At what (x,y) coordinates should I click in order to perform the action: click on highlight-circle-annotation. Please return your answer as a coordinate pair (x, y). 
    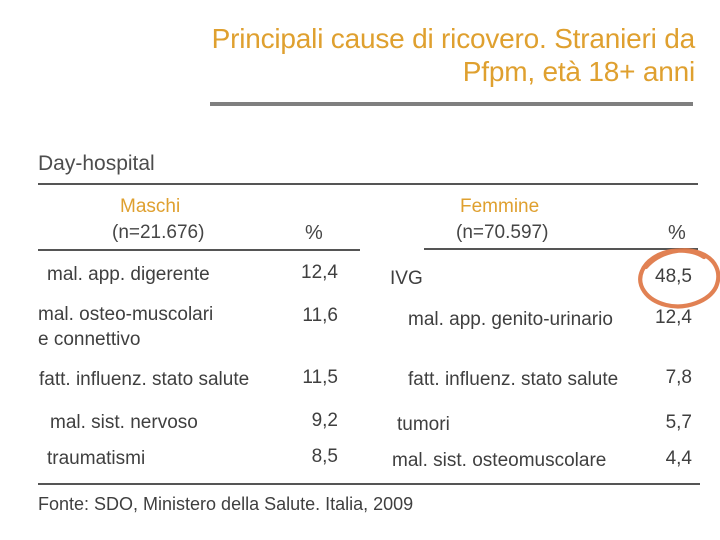
    Looking at the image, I should click on (679, 278).